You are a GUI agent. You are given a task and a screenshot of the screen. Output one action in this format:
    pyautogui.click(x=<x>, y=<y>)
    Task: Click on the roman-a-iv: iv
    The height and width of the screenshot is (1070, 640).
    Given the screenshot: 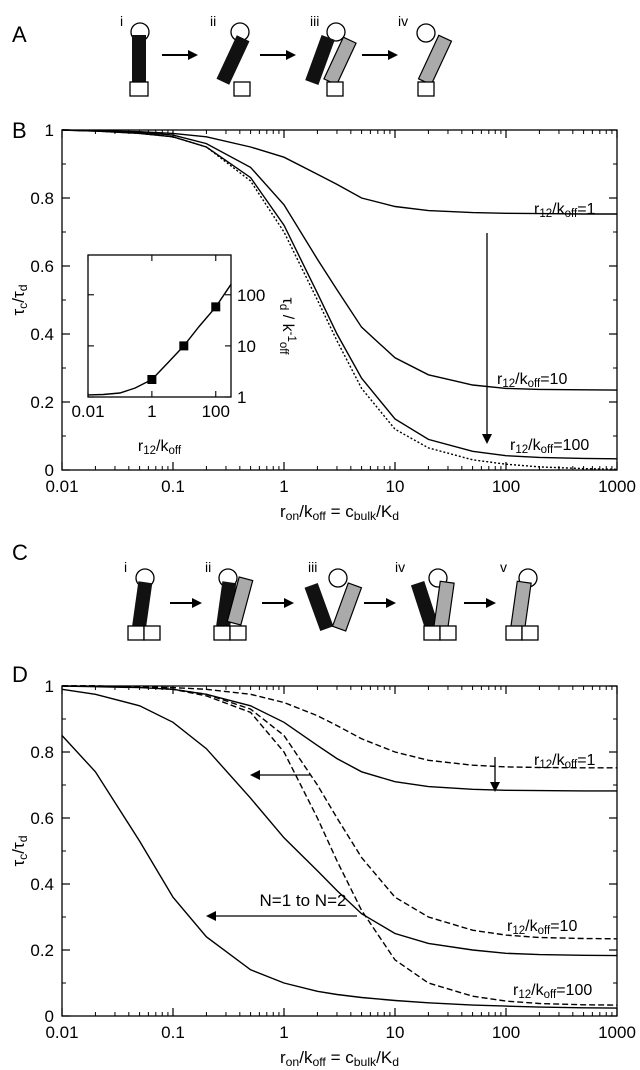 What is the action you would take?
    pyautogui.click(x=403, y=21)
    